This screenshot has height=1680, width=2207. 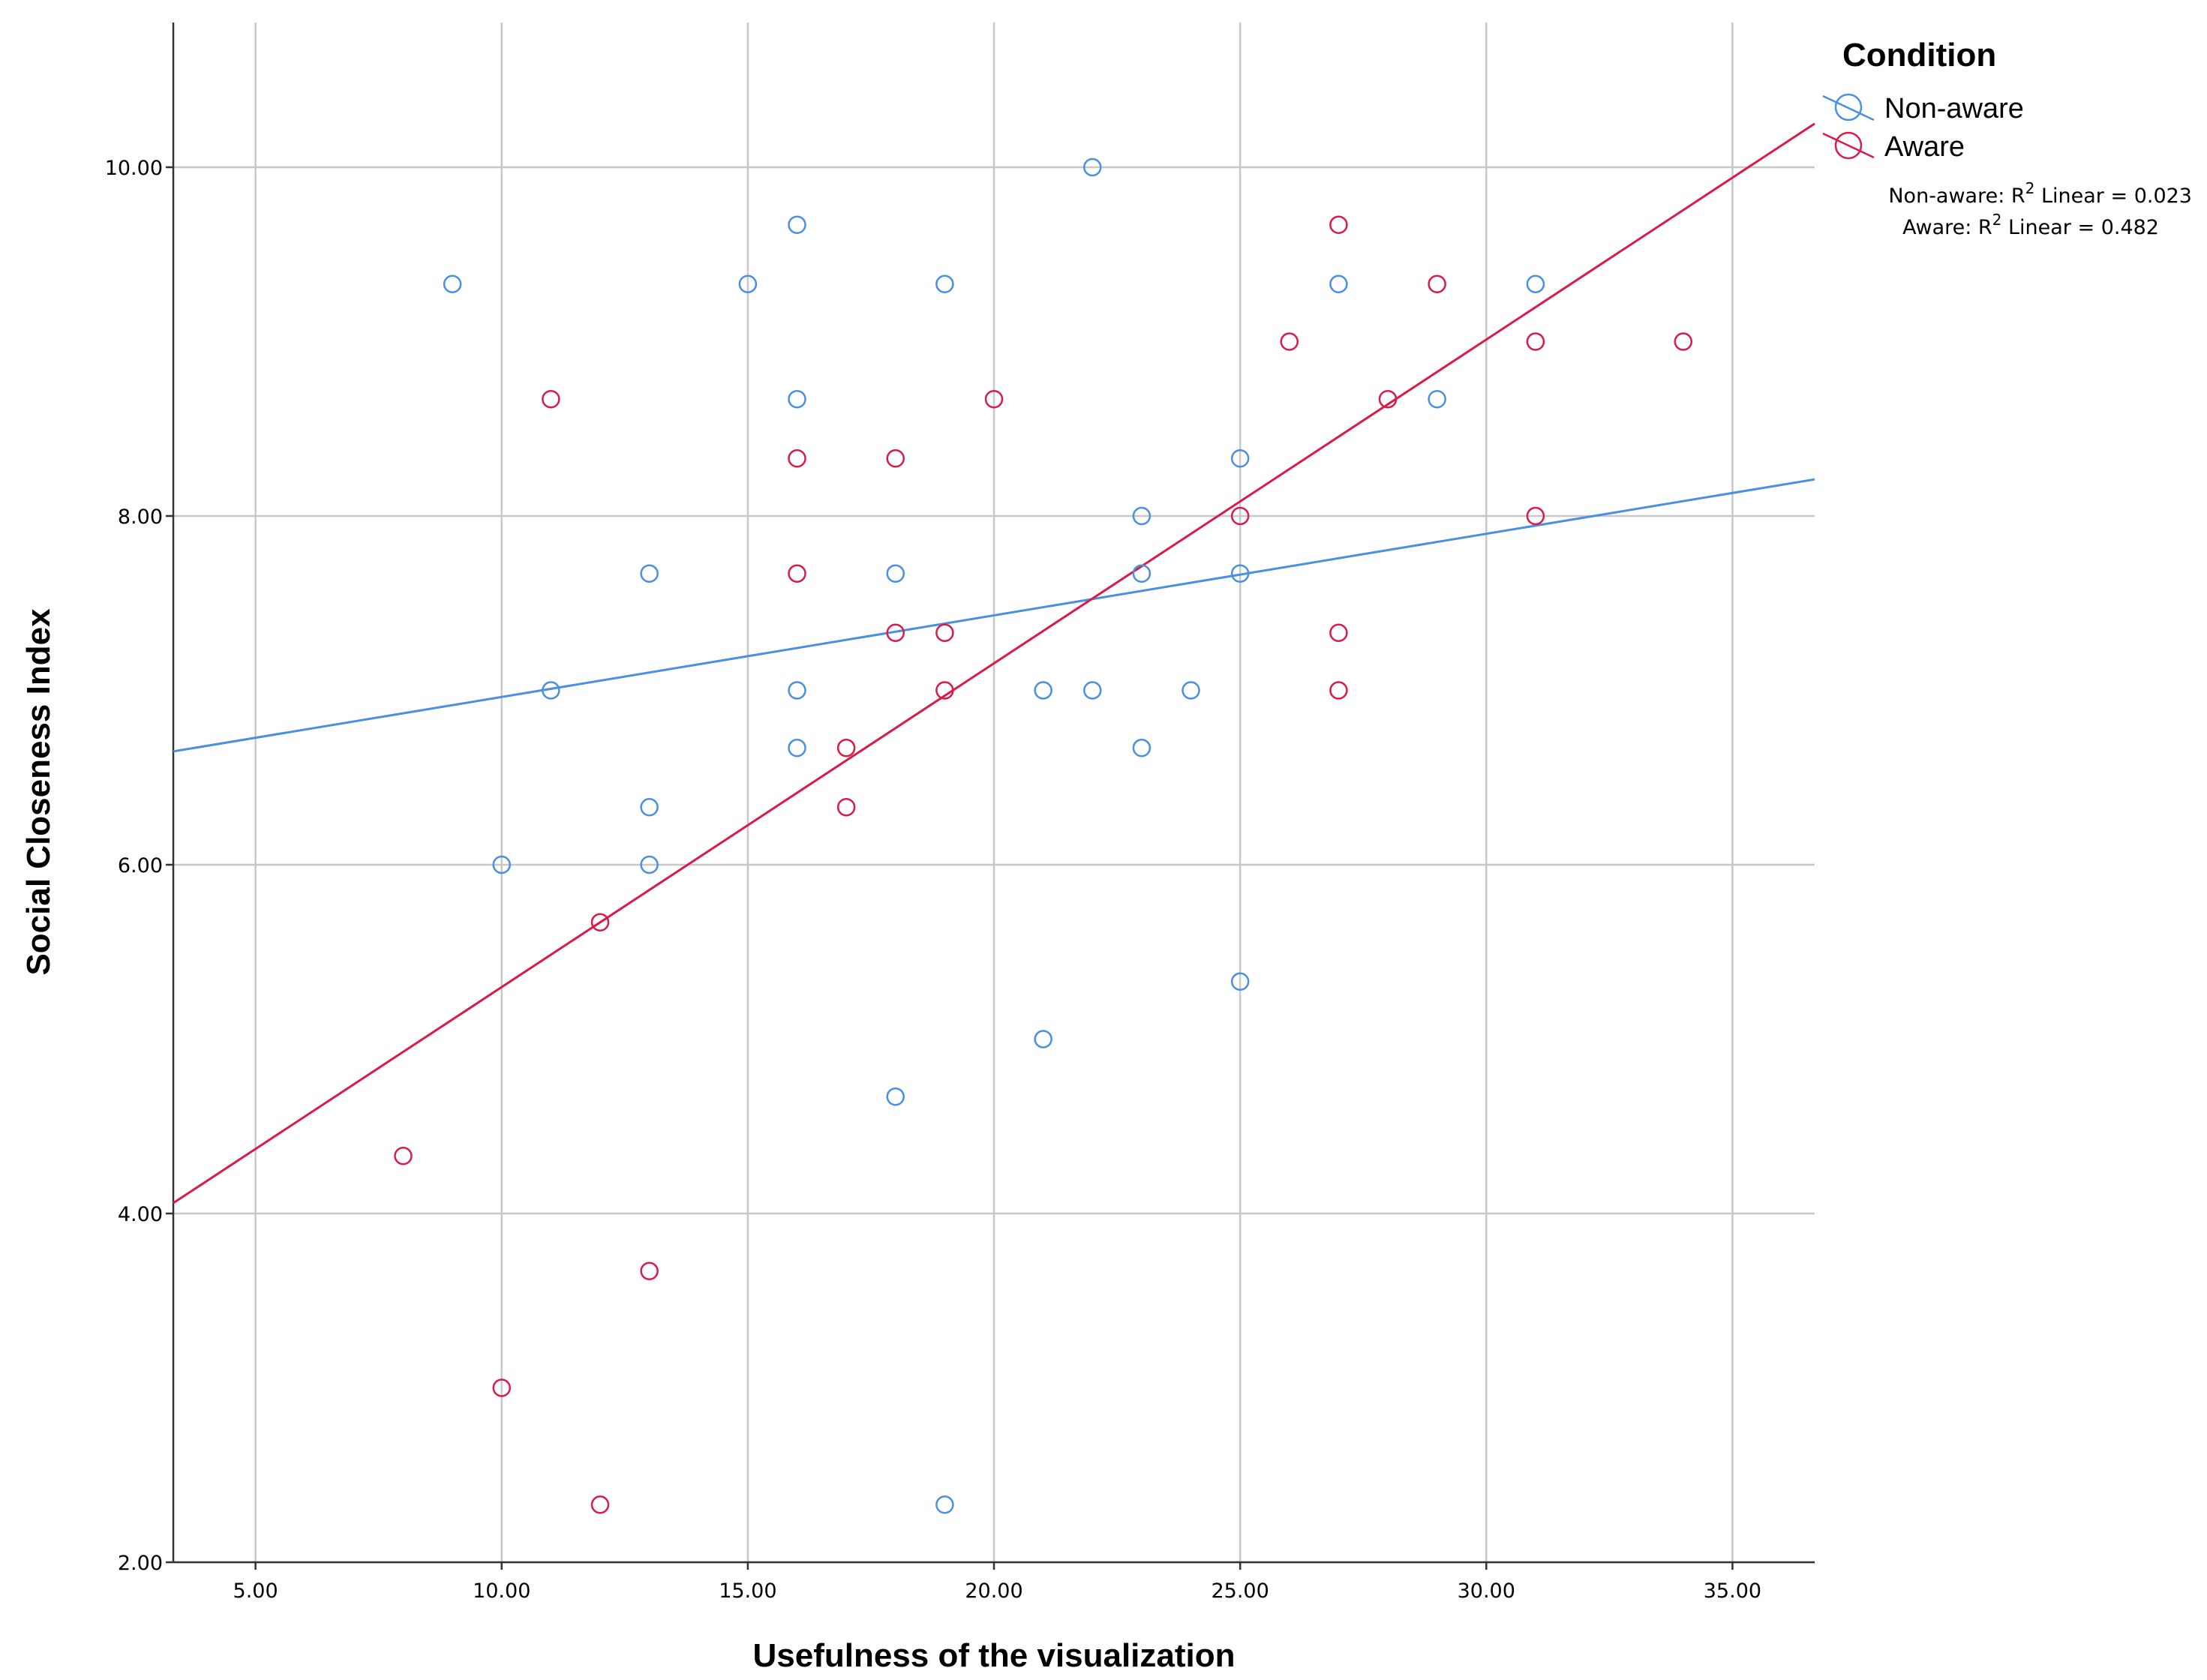 I want to click on r2-aware-prefix: Aware: R, so click(x=1947, y=227).